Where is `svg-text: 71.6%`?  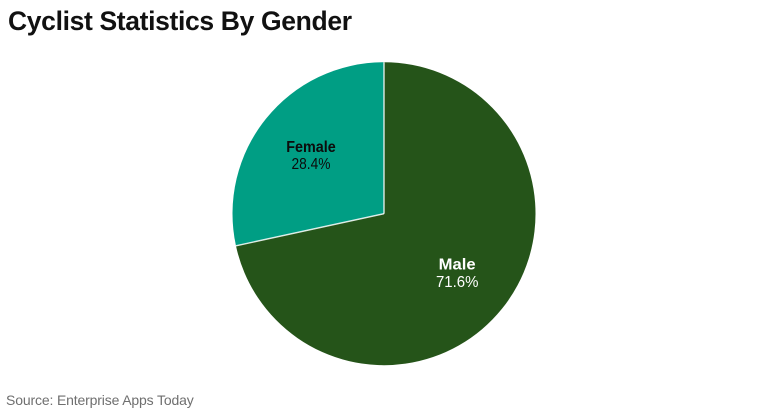
svg-text: 71.6% is located at coordinates (457, 282).